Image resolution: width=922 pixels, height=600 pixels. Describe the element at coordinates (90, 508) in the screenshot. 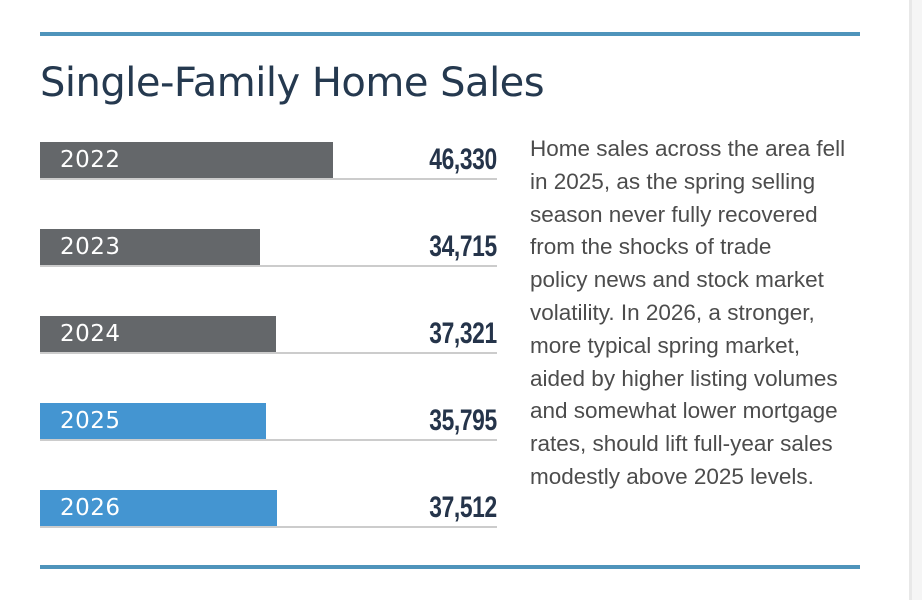

I see `bar-year-label: 2026` at that location.